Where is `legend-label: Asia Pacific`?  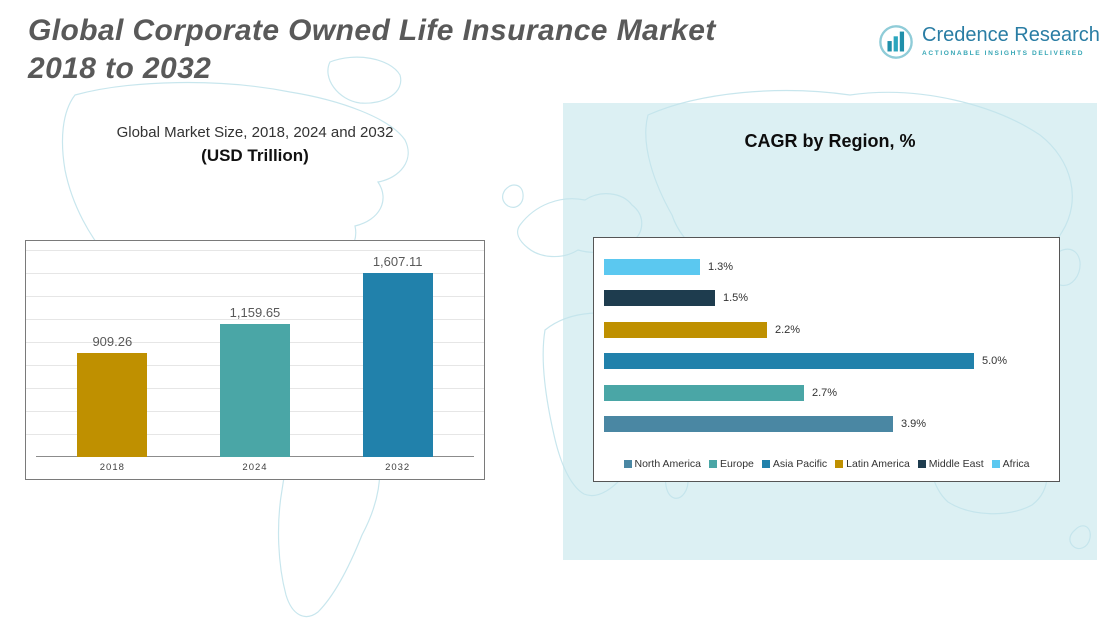 legend-label: Asia Pacific is located at coordinates (800, 464).